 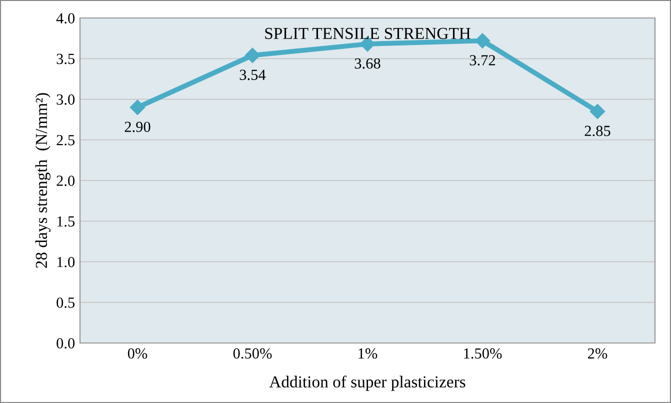 What do you see at coordinates (138, 353) in the screenshot?
I see `x-tick-label: 0%` at bounding box center [138, 353].